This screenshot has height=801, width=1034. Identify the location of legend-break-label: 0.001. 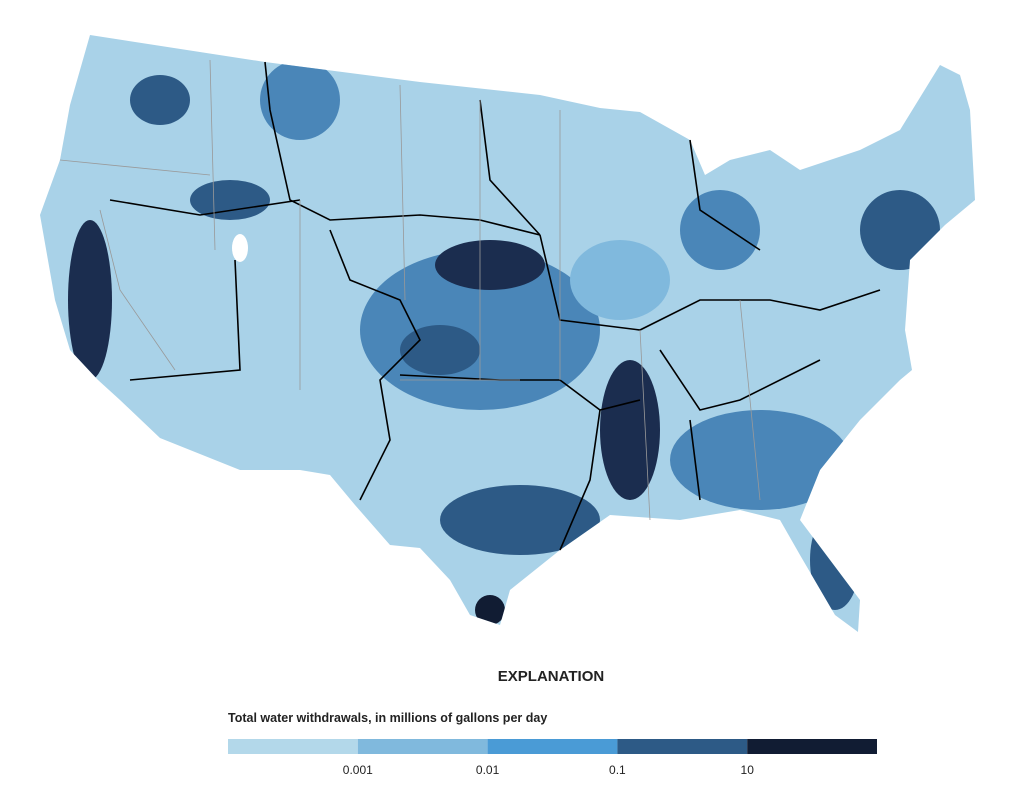
(358, 770).